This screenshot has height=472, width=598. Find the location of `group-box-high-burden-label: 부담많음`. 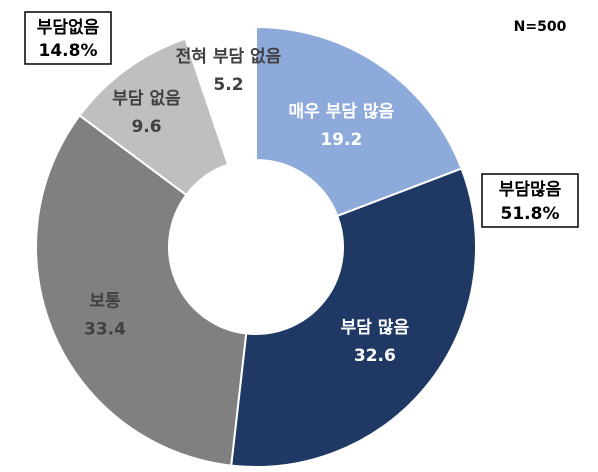

group-box-high-burden-label: 부담많음 is located at coordinates (530, 190).